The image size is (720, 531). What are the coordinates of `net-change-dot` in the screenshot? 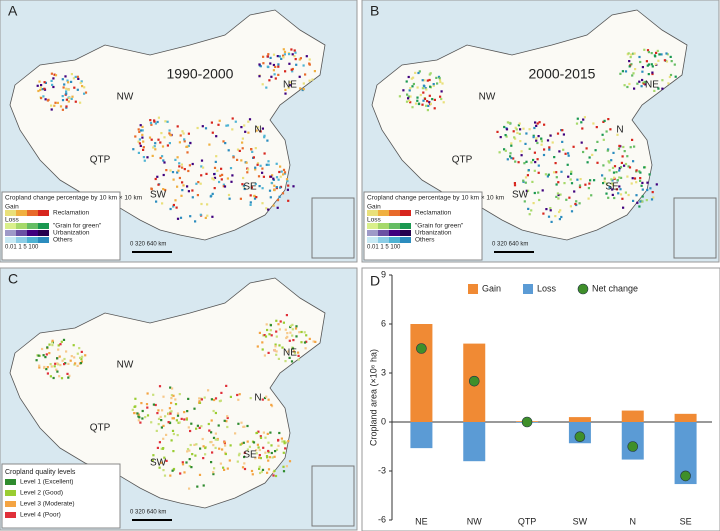 It's located at (527, 422).